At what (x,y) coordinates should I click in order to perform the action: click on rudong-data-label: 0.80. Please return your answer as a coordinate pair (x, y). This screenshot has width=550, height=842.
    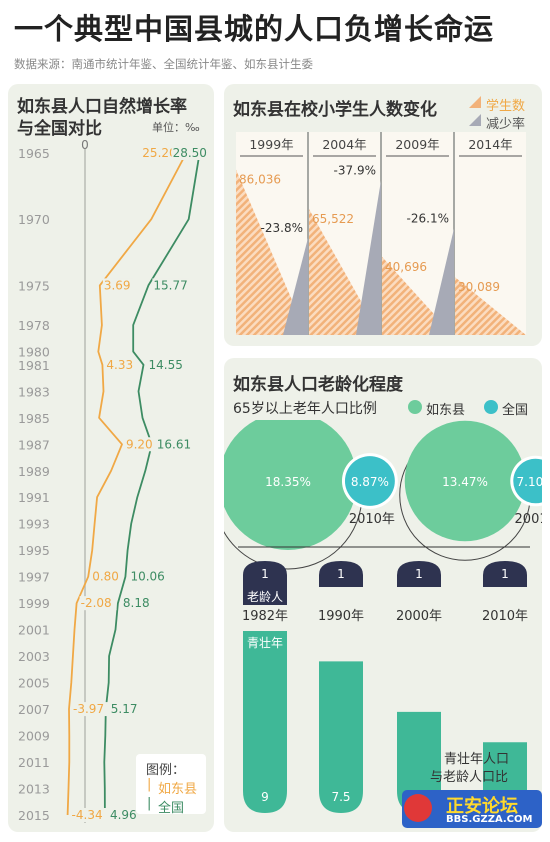
    Looking at the image, I should click on (105, 577).